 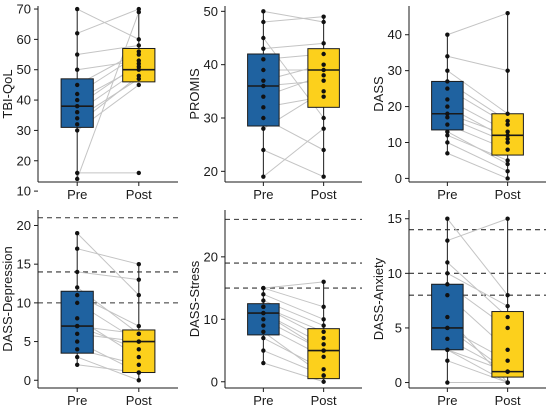 I want to click on y-axis-label: DASS-Anxiety, so click(x=378, y=298).